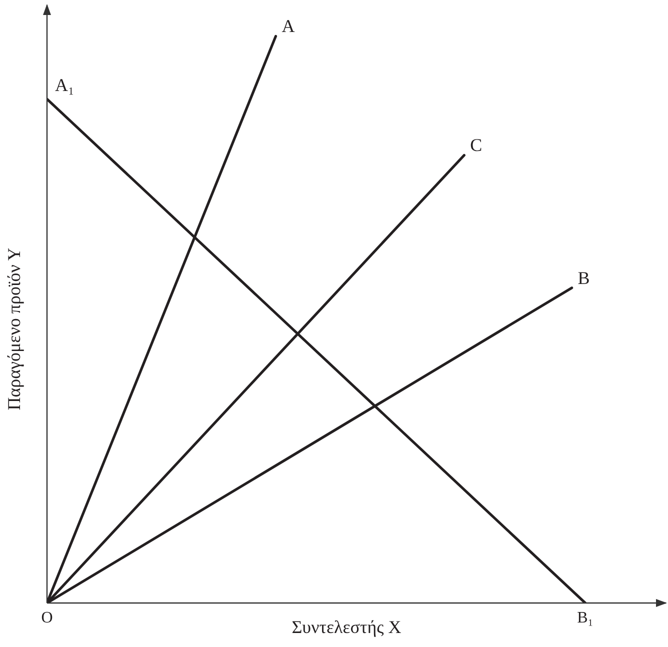 The width and height of the screenshot is (668, 647). Describe the element at coordinates (288, 26) in the screenshot. I see `series-label: A` at that location.